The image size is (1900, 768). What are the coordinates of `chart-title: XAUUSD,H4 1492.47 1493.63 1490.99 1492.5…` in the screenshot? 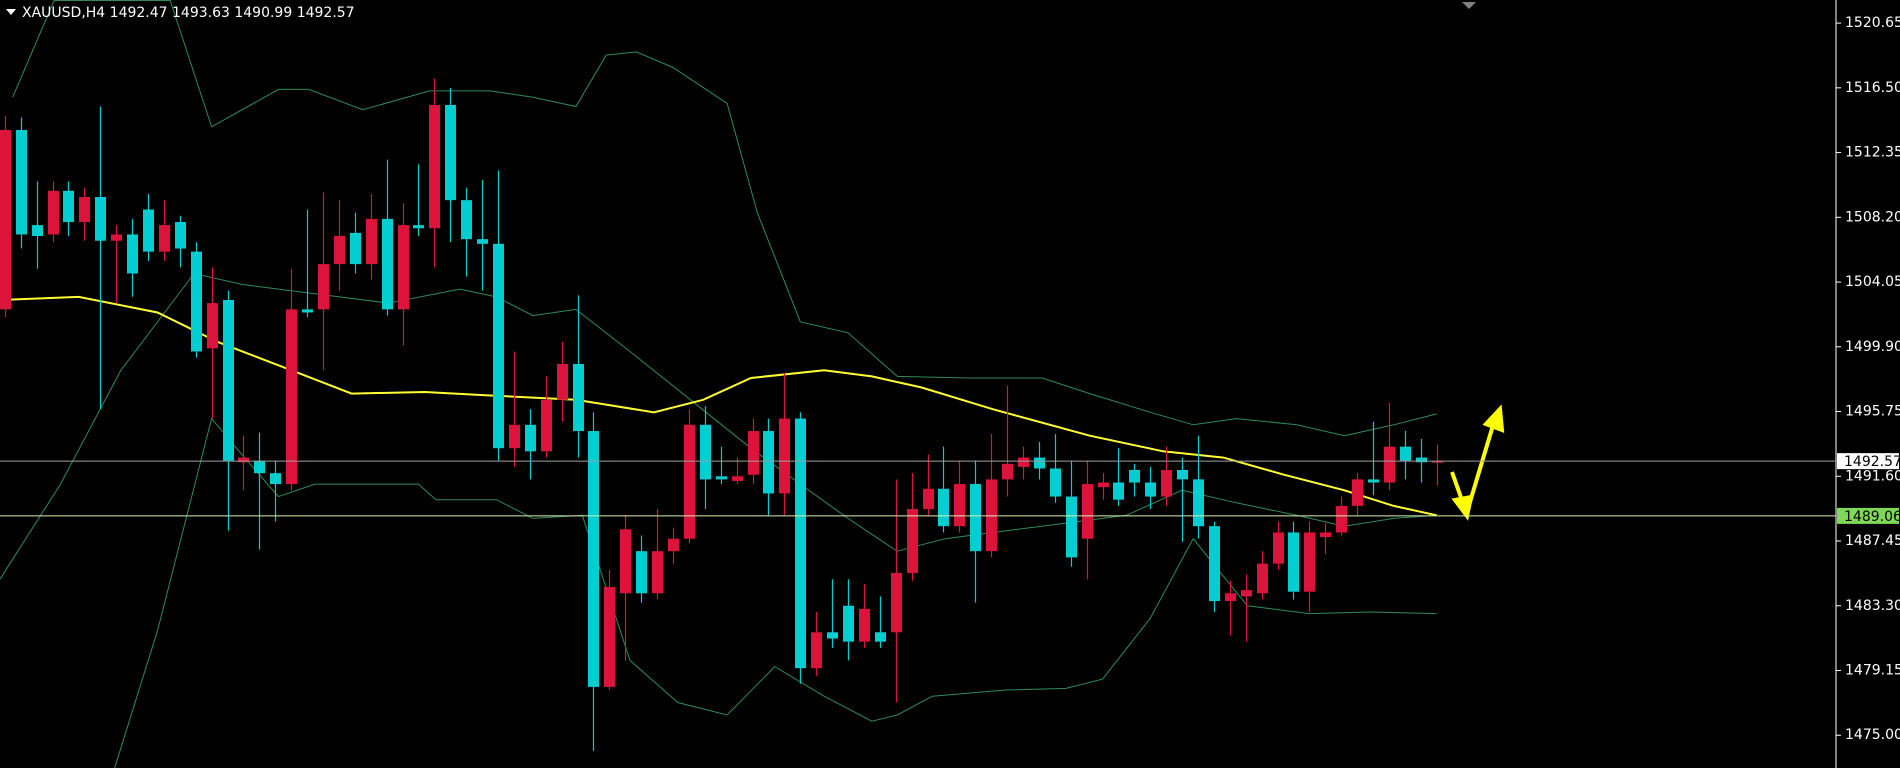 It's located at (188, 13).